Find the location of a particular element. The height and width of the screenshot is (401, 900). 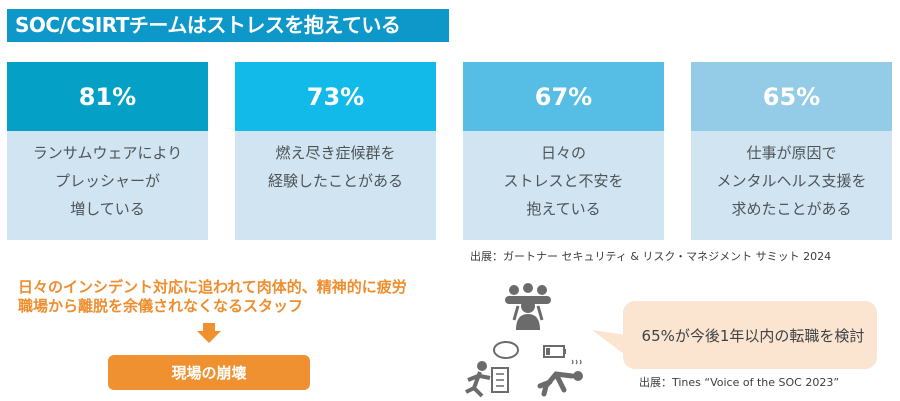

stat-percent: 65% is located at coordinates (791, 96).